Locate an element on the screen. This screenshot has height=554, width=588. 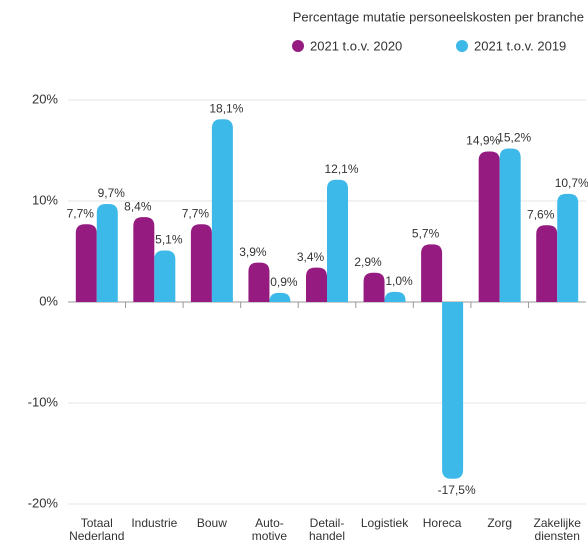
x-tick-line: Detail- is located at coordinates (327, 523).